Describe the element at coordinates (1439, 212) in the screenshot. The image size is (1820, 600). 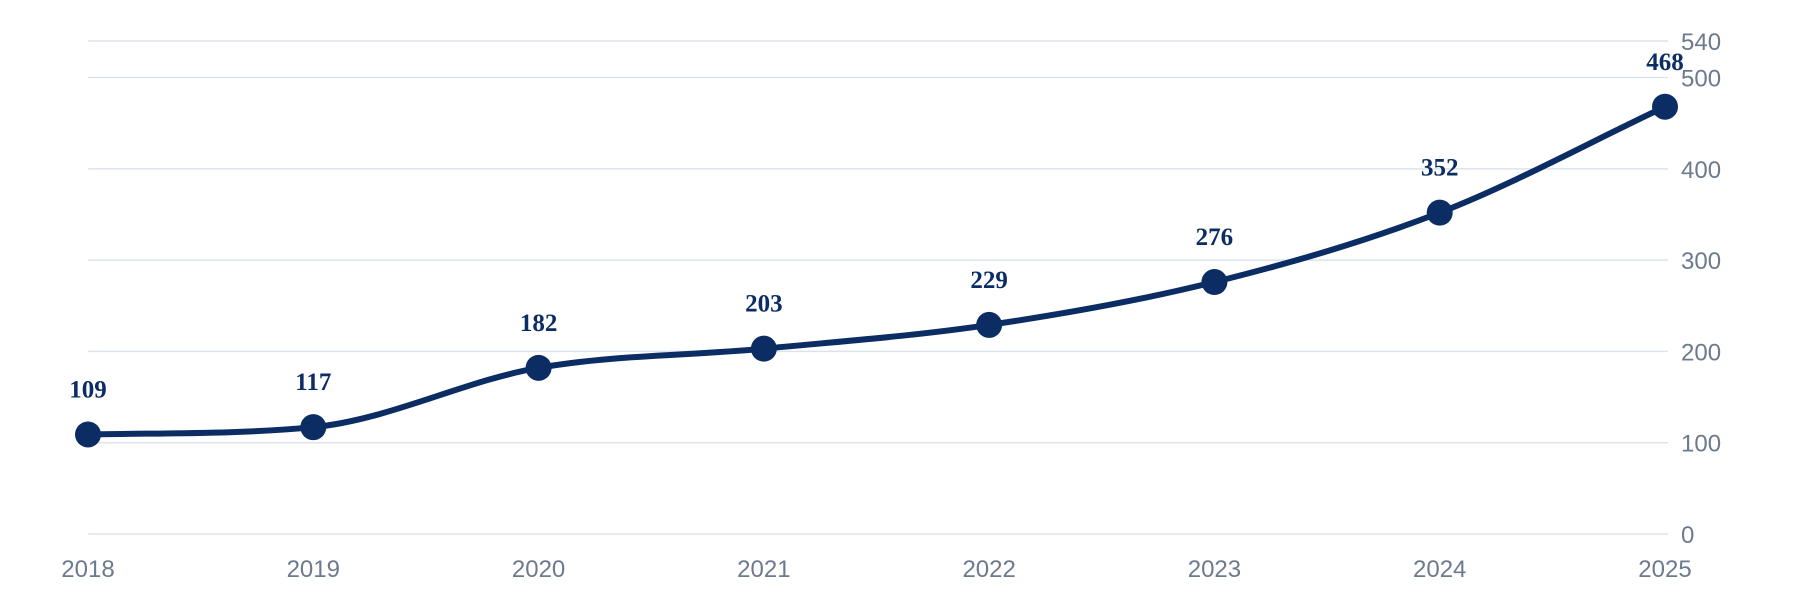
I see `data-point-2024` at that location.